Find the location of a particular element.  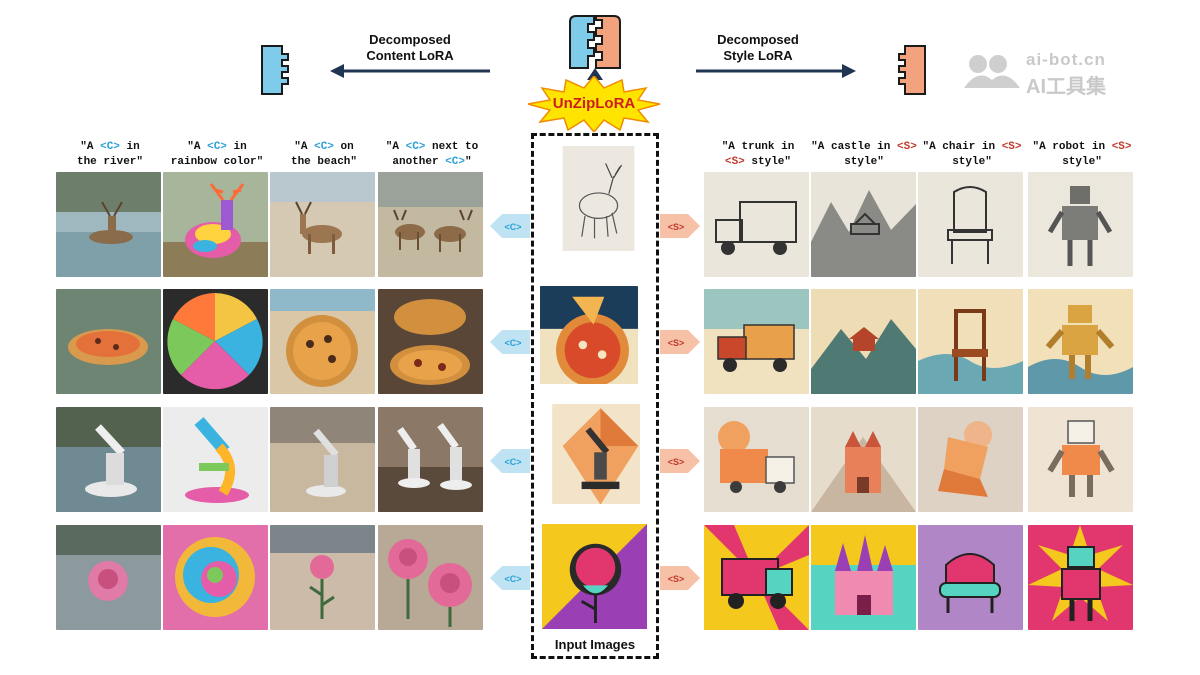

style-prompt-2: "A castle in <S> style" is located at coordinates (864, 154).